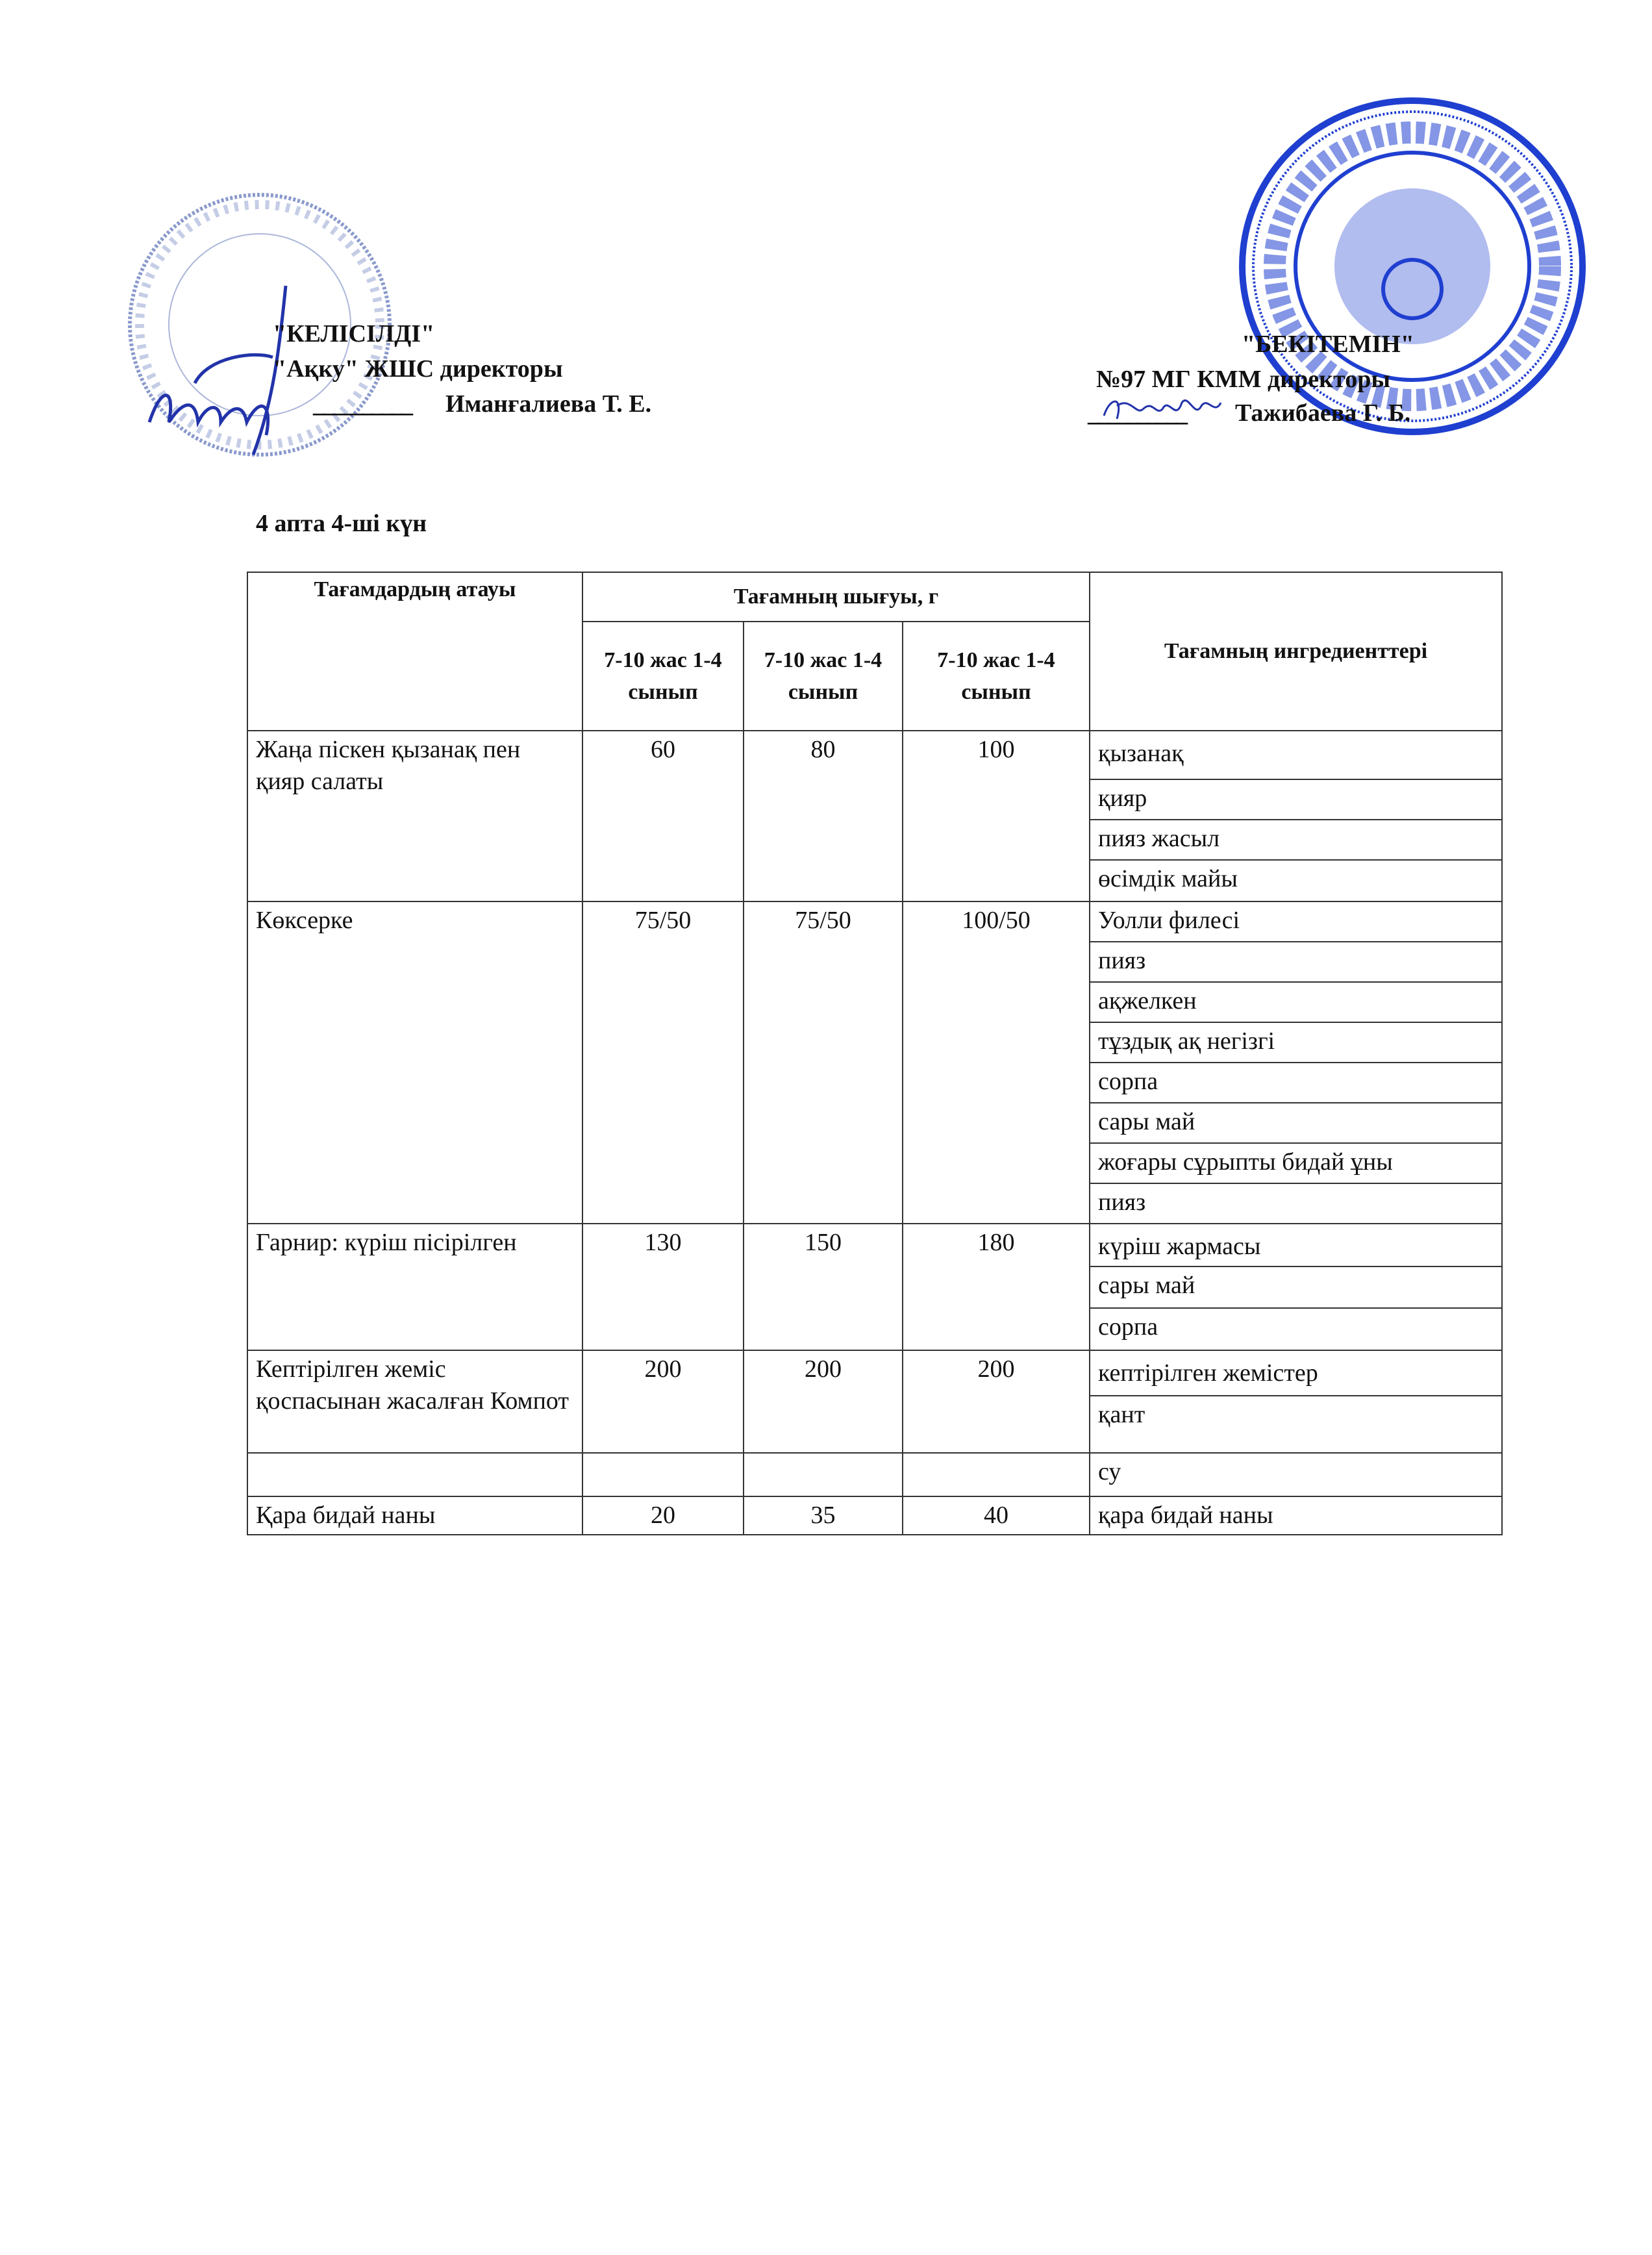 The width and height of the screenshot is (1652, 2255). What do you see at coordinates (996, 1062) in the screenshot?
I see `output-value: 100/50` at bounding box center [996, 1062].